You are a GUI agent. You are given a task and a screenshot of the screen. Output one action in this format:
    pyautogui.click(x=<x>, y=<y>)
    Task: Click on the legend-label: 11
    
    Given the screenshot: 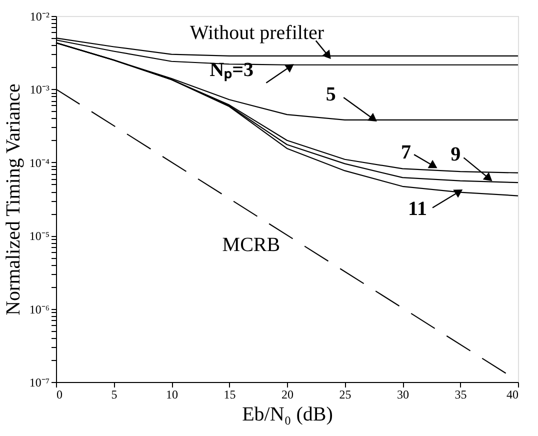 What is the action you would take?
    pyautogui.click(x=417, y=209)
    